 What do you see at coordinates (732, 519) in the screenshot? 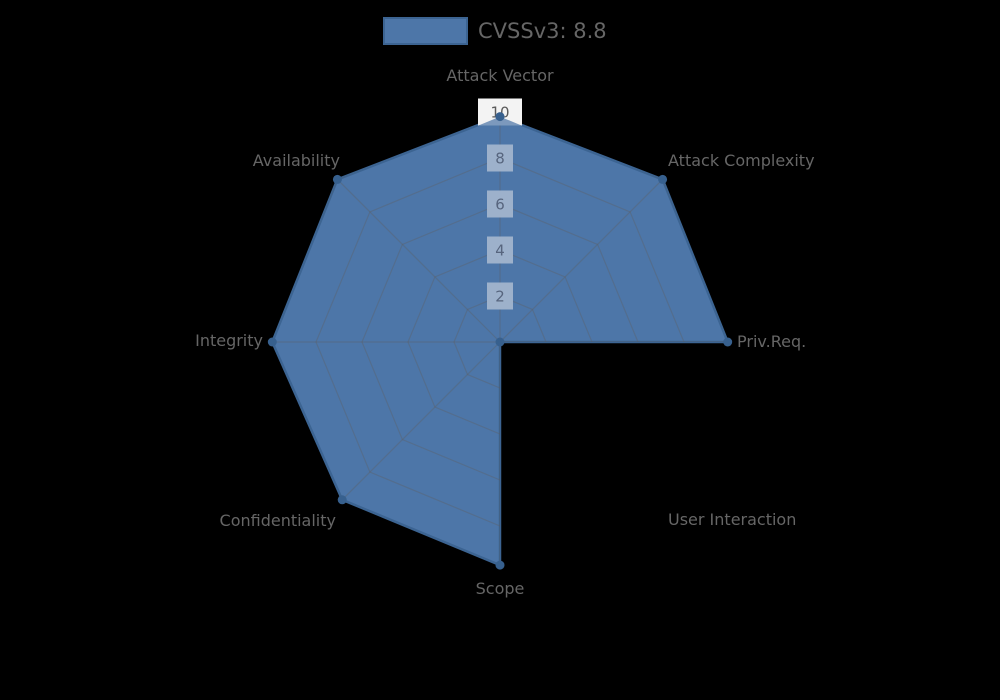
I see `axis-label-user-interaction: User Interaction` at bounding box center [732, 519].